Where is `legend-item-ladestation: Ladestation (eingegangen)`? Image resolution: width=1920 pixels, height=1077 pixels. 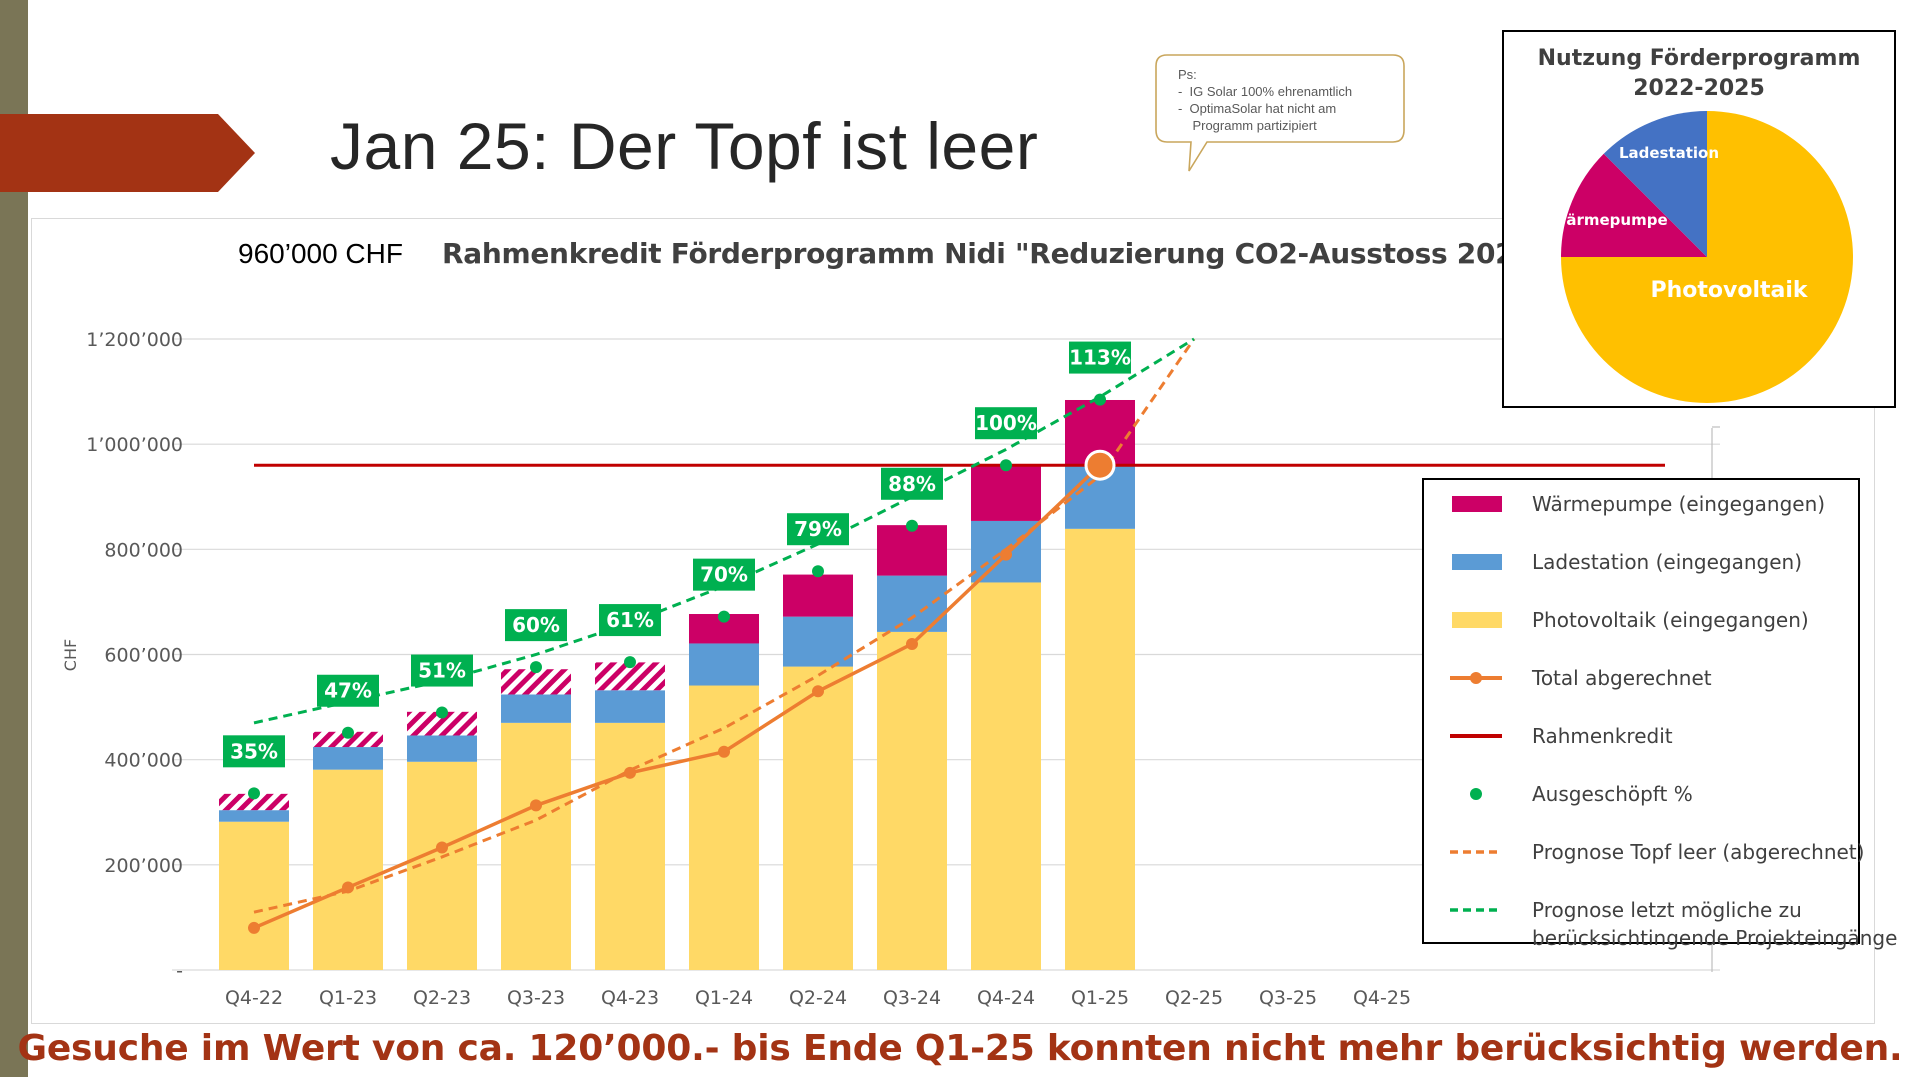
legend-item-ladestation: Ladestation (eingegangen) is located at coordinates (1646, 562).